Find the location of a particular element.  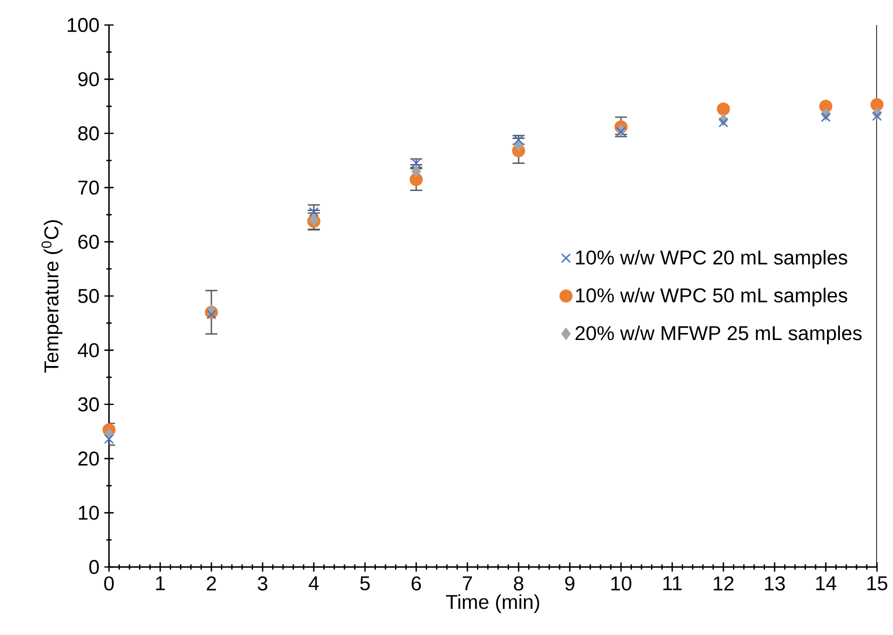

x-tick-label: 14 is located at coordinates (826, 583).